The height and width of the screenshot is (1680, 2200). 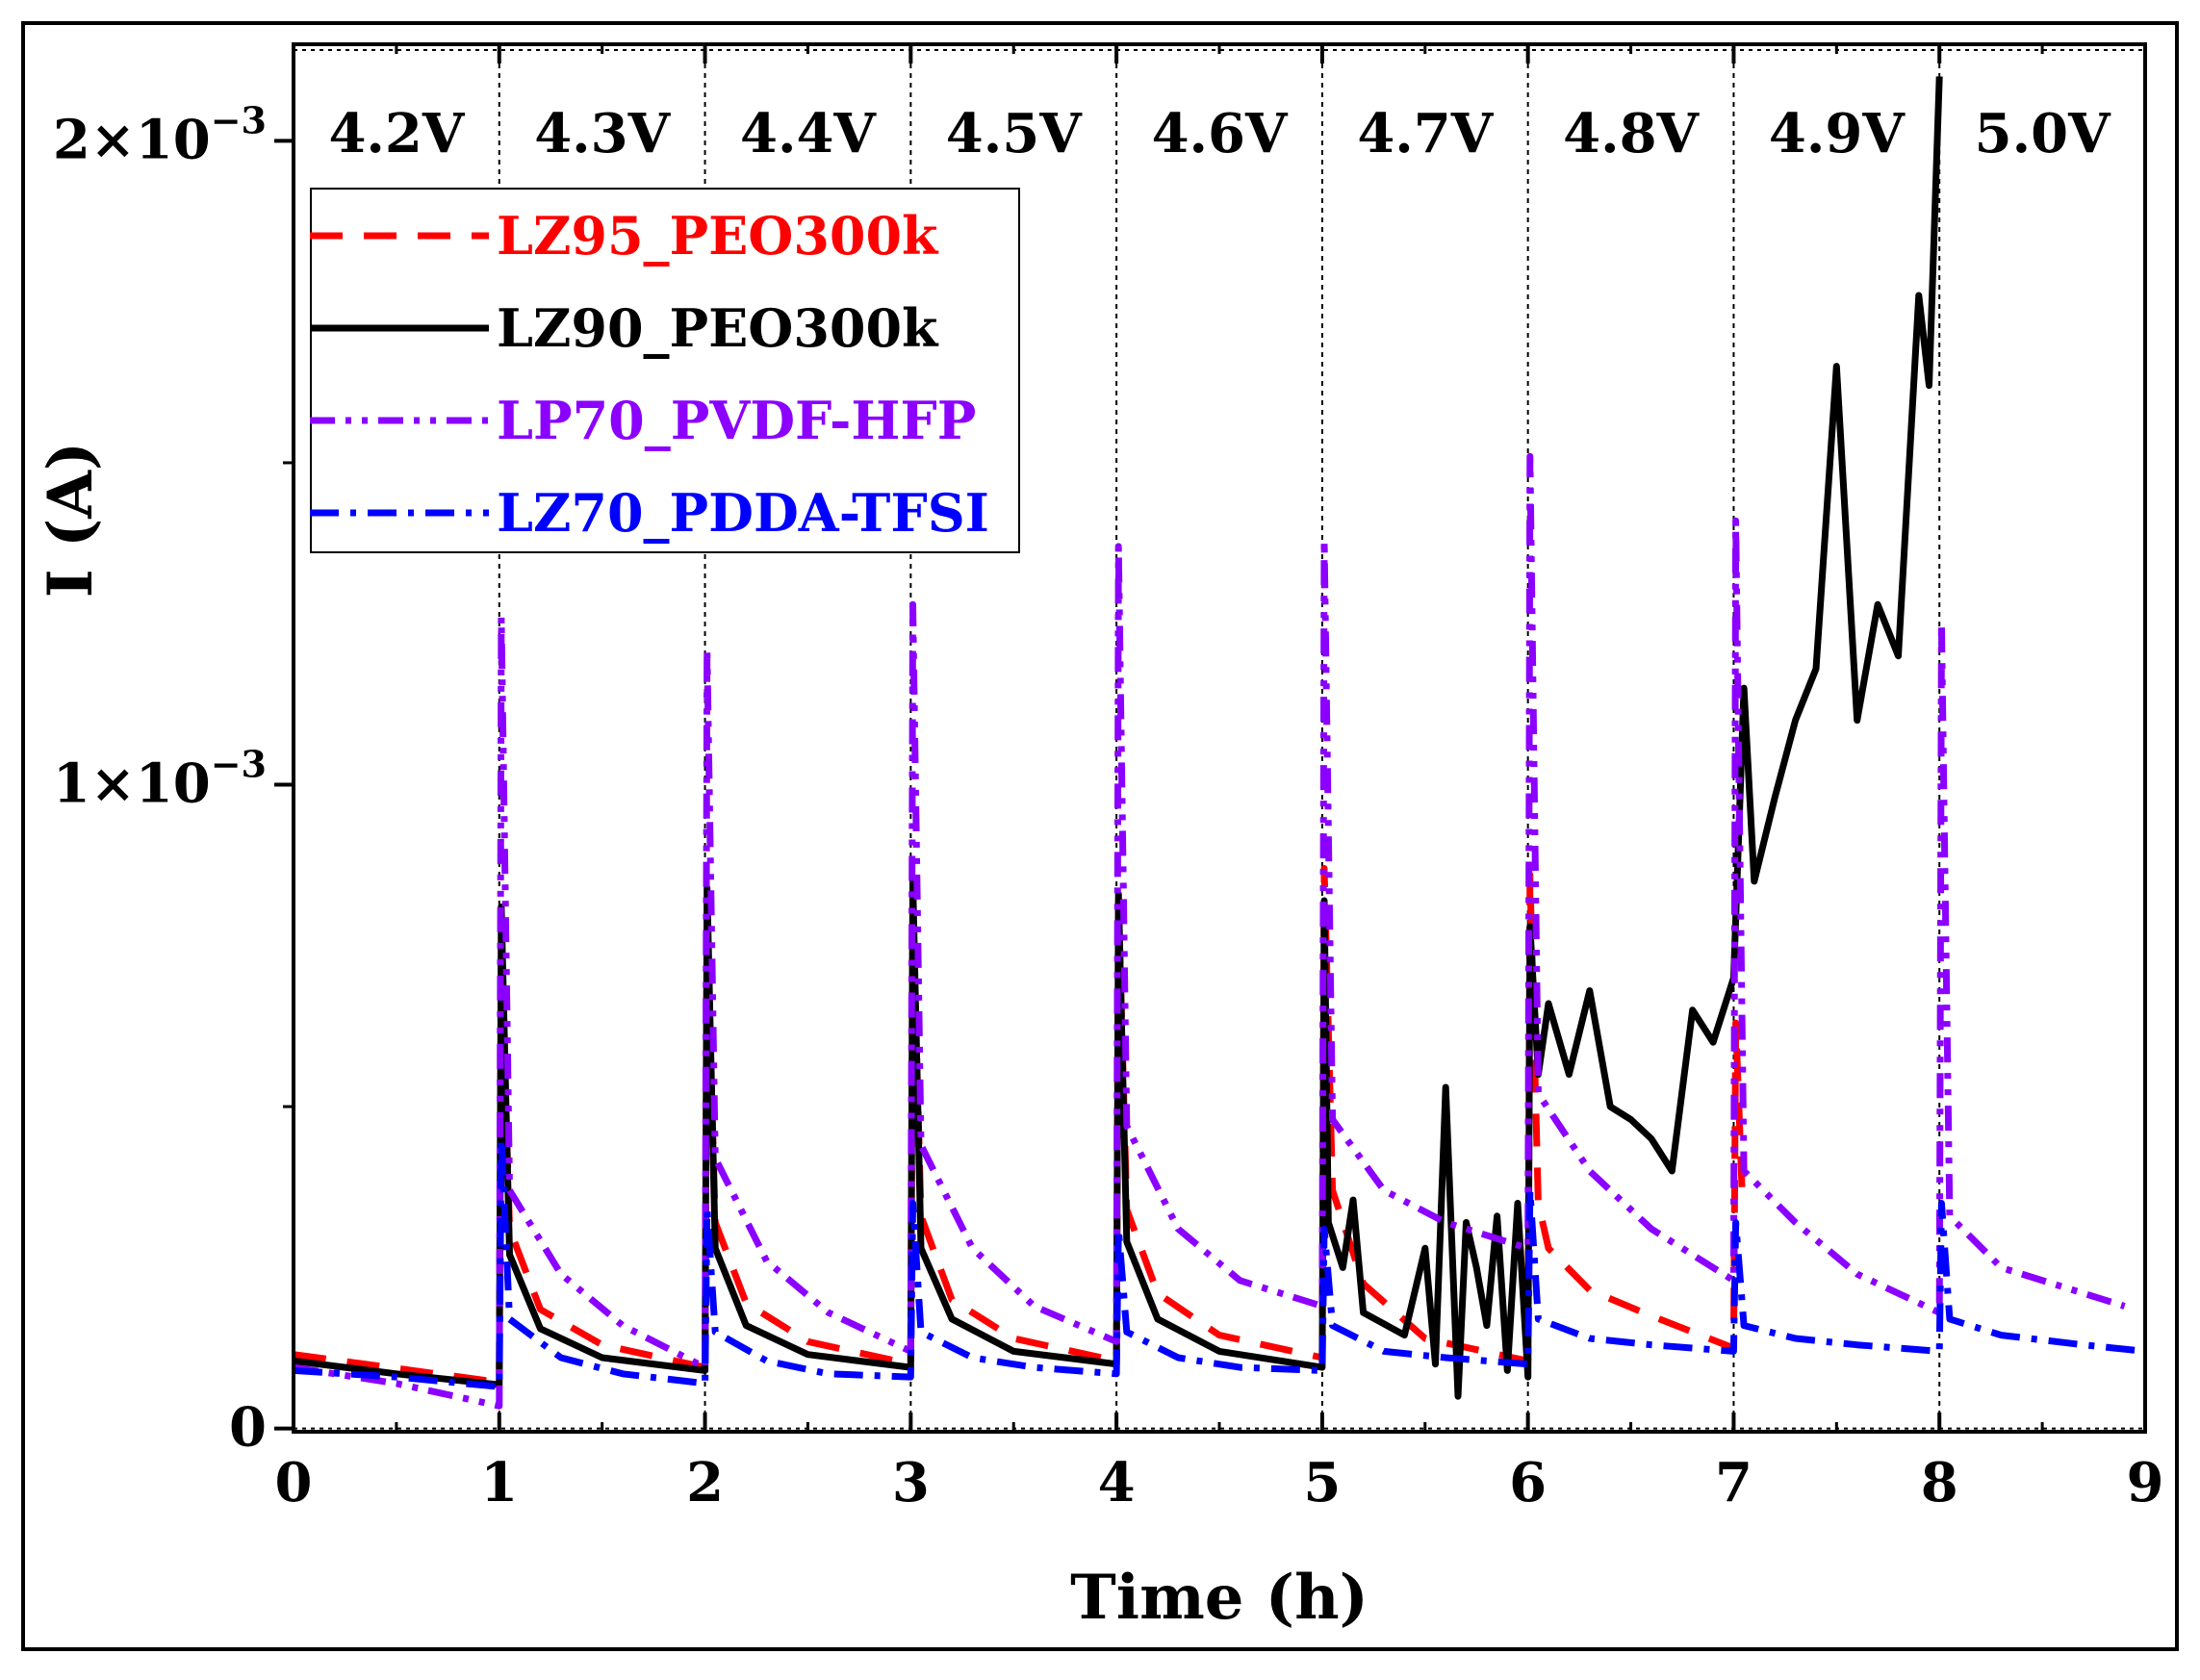 I want to click on voltage-label-8: 5.0V, so click(x=2043, y=134).